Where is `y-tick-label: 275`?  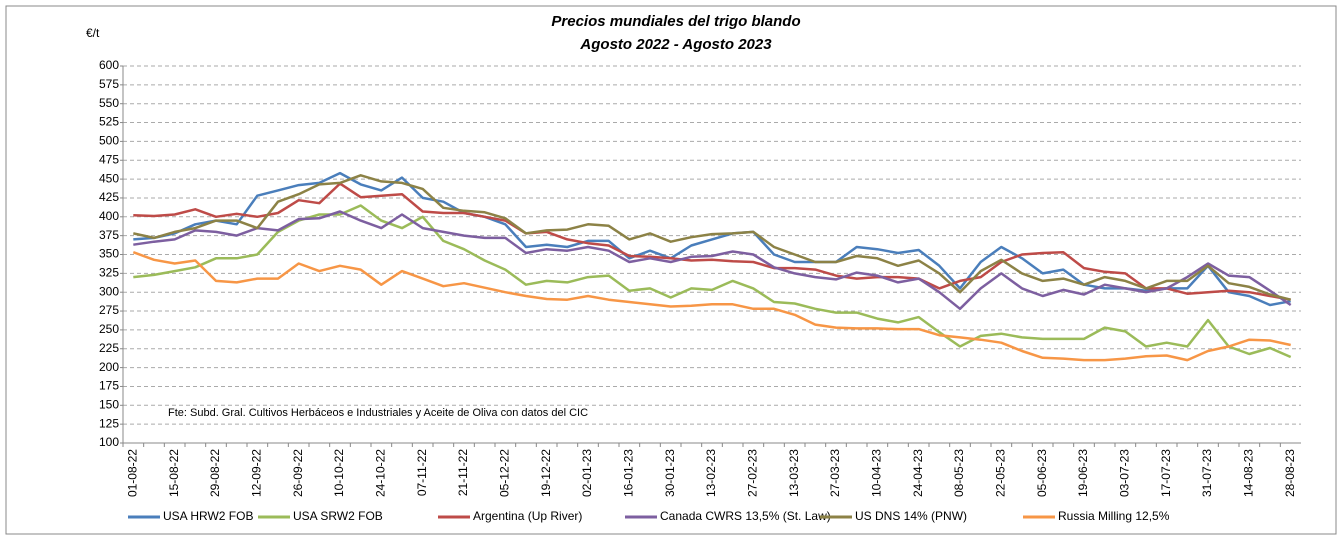
y-tick-label: 275 is located at coordinates (109, 310).